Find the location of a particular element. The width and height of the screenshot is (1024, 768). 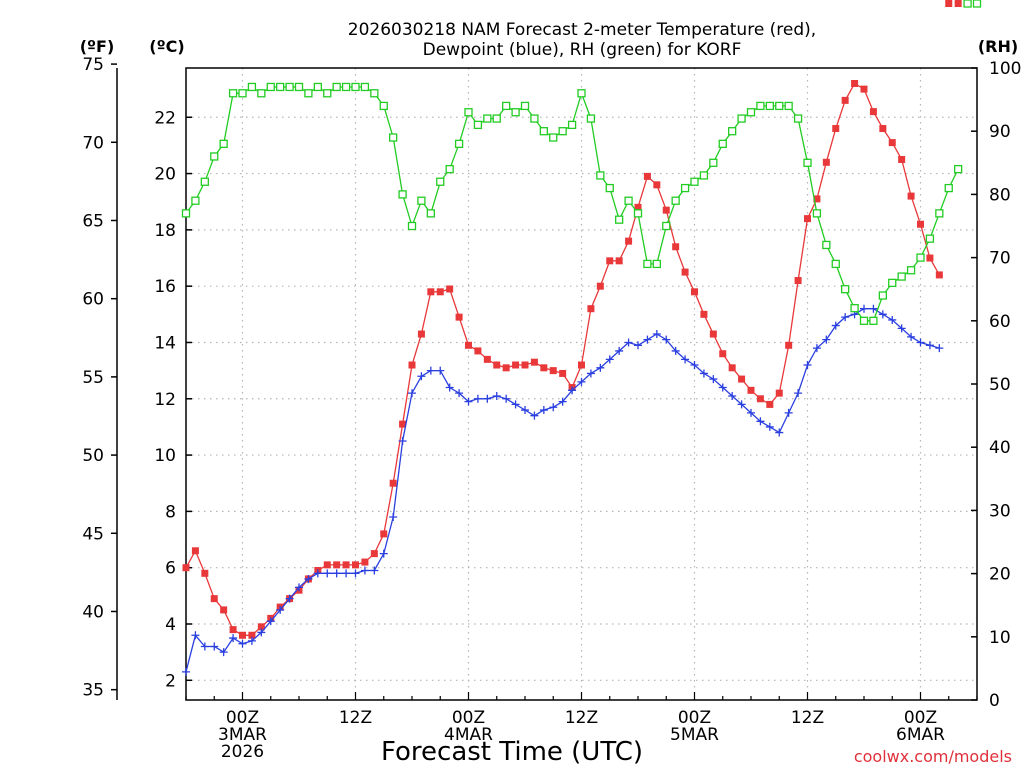

rh-tick-label: 100 is located at coordinates (1005, 69).